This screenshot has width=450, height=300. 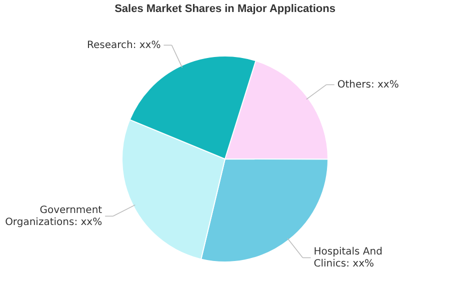 I want to click on slice-label: Research: xx%, so click(x=123, y=46).